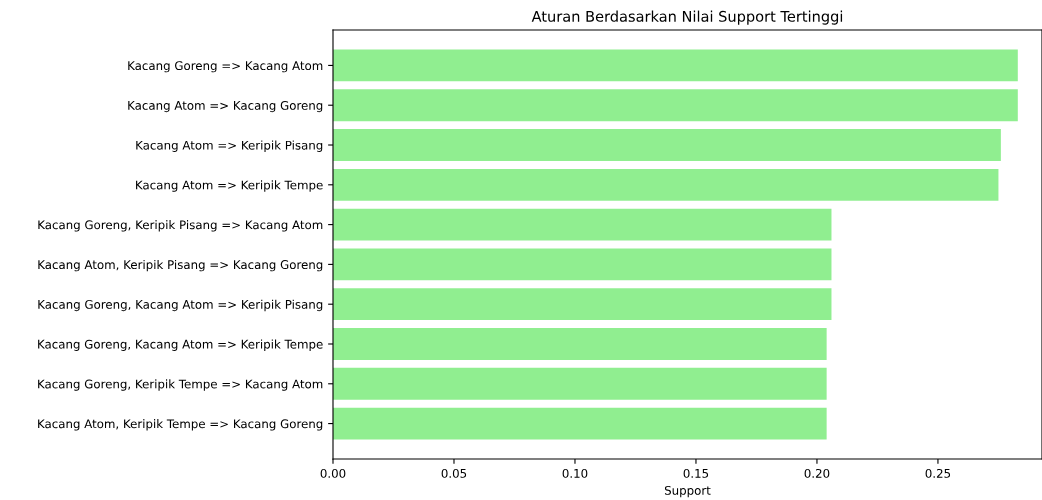  I want to click on y-tick-label: Kacang Goreng => Kacang Atom, so click(225, 67).